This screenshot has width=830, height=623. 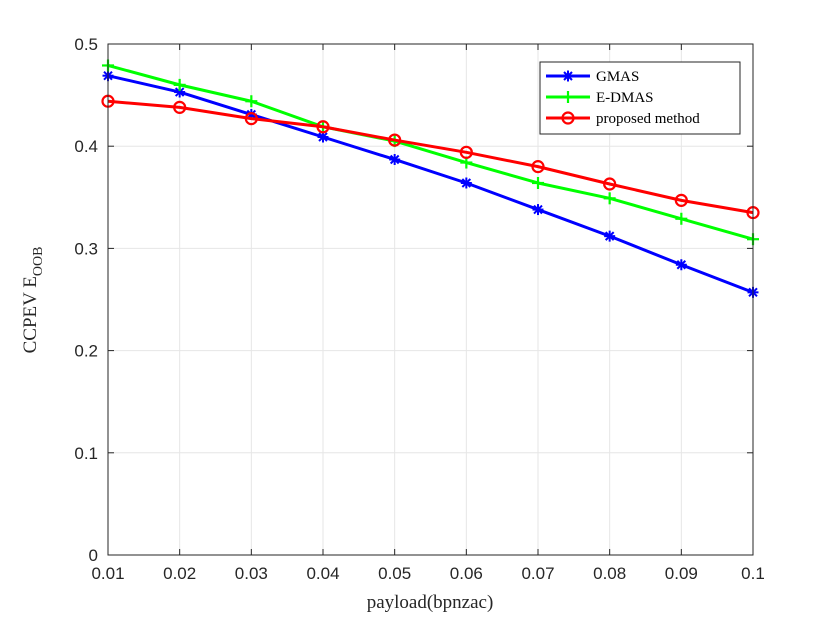 I want to click on legend-label: GMAS, so click(x=617, y=77).